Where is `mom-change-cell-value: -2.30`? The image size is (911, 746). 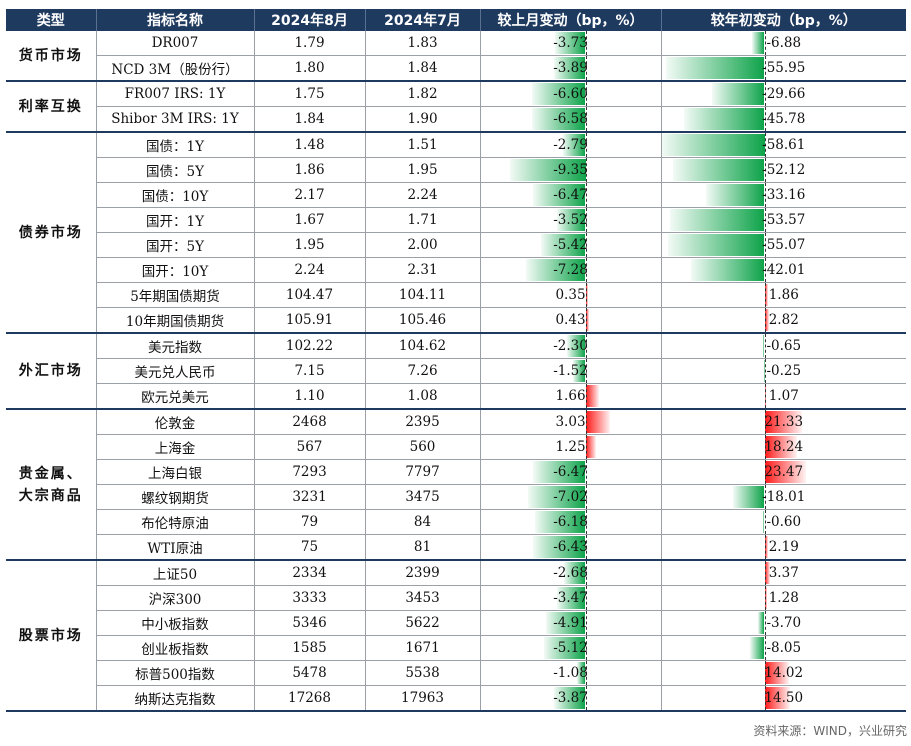 mom-change-cell-value: -2.30 is located at coordinates (570, 346).